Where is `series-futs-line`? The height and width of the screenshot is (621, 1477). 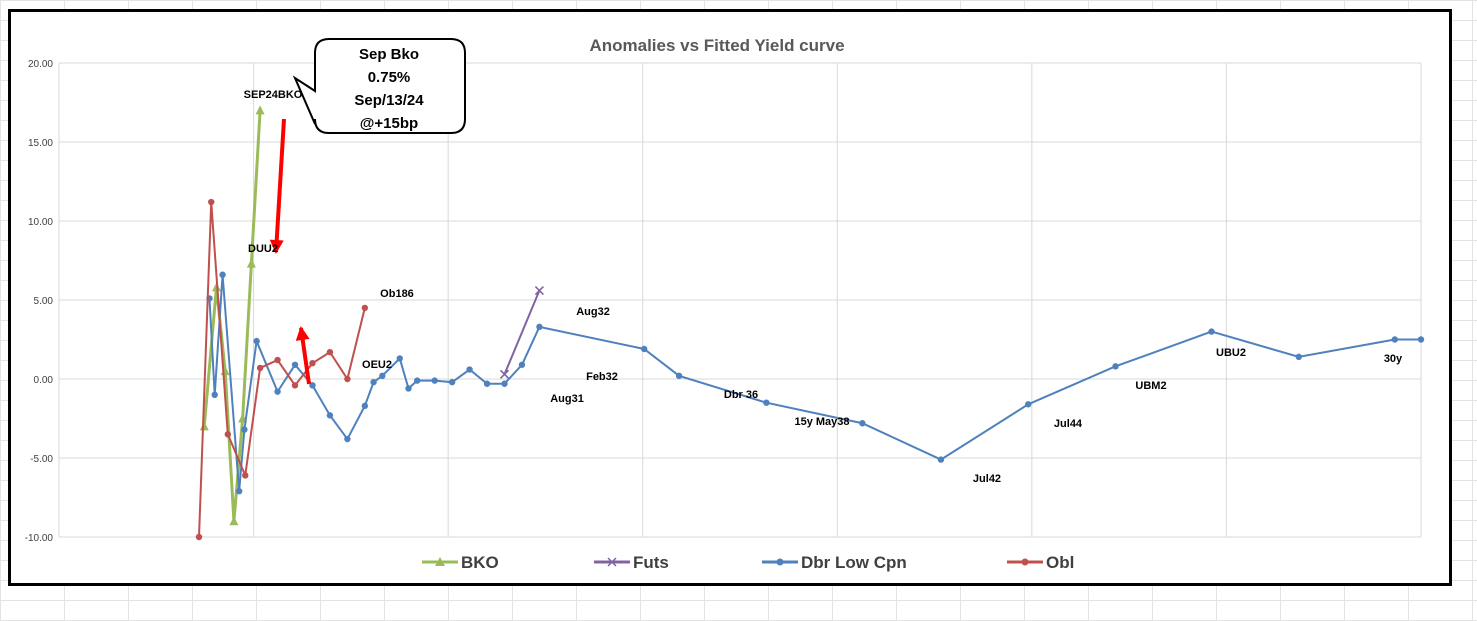
series-futs-line is located at coordinates (522, 332).